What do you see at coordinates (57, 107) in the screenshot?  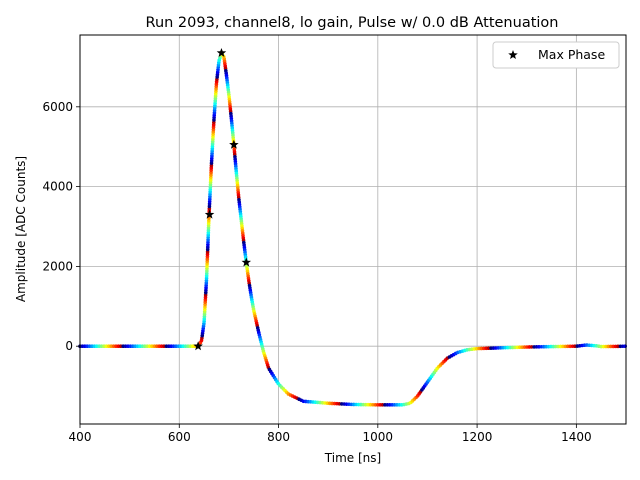 I see `y-tick-label: 6000` at bounding box center [57, 107].